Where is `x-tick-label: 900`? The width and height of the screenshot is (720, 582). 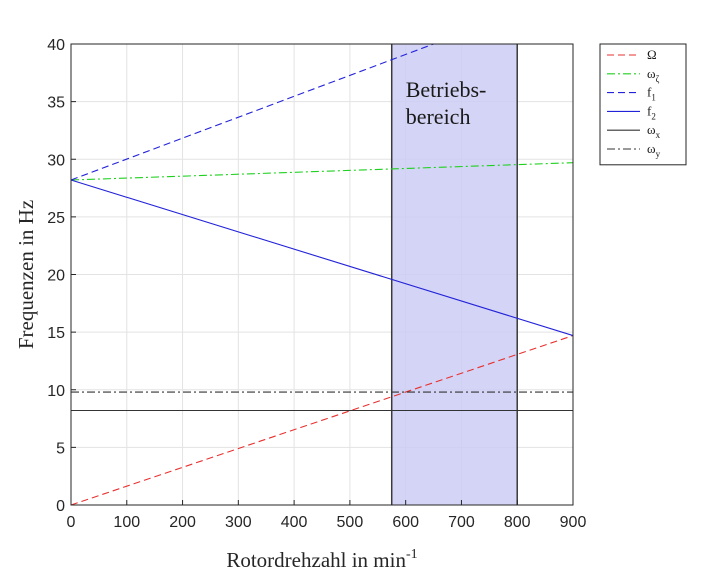 x-tick-label: 900 is located at coordinates (573, 522).